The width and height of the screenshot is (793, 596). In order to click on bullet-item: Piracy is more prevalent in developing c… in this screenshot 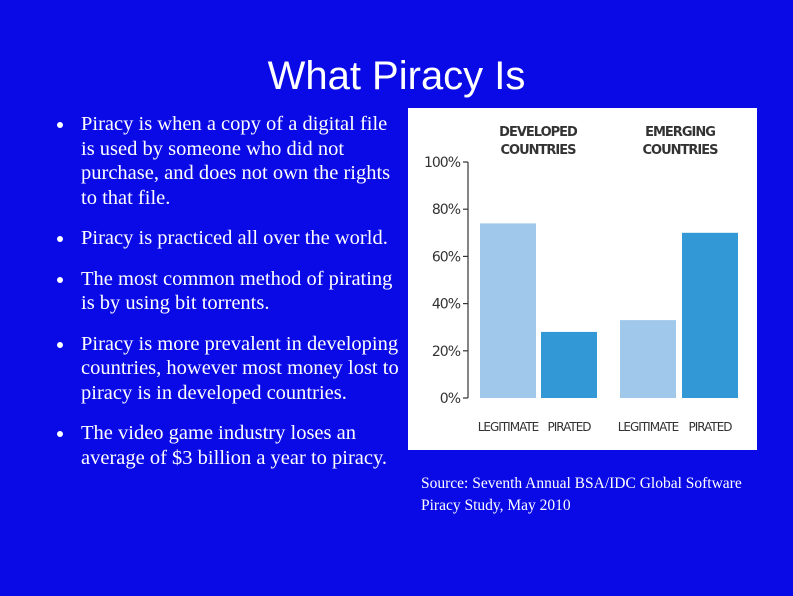, I will do `click(225, 369)`.